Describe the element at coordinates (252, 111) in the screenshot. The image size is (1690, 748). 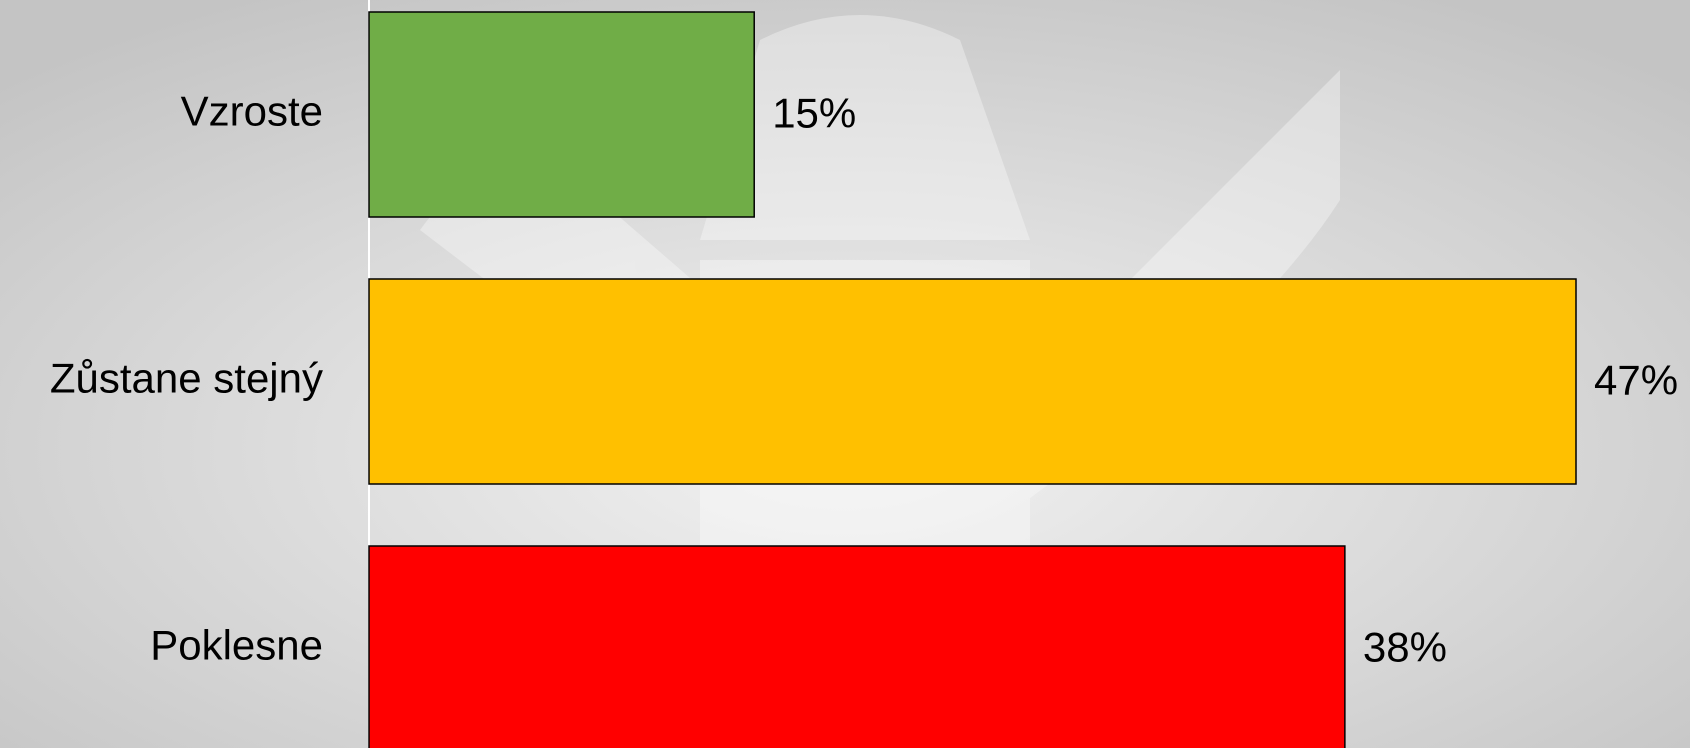
I see `category-label: Vzroste` at that location.